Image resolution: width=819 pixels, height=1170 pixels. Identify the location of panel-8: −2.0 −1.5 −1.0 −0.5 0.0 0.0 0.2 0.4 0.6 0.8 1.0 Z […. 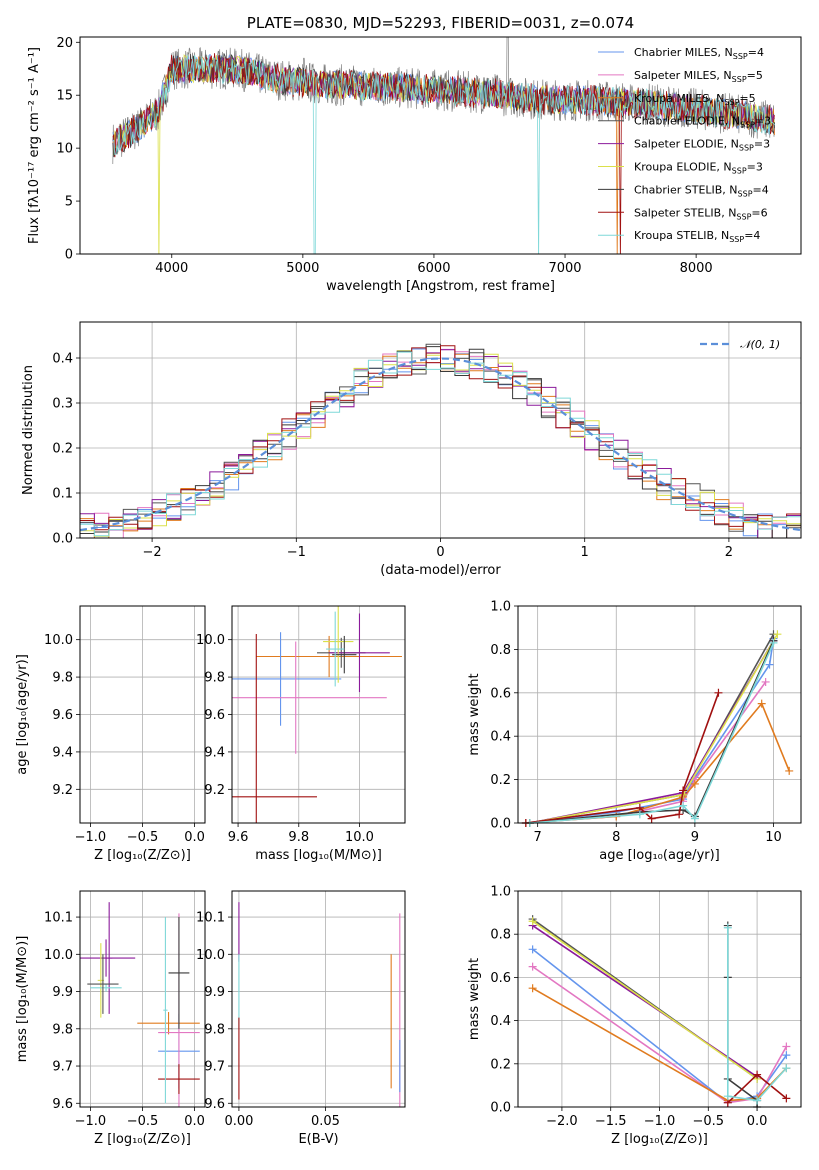
(634, 1016).